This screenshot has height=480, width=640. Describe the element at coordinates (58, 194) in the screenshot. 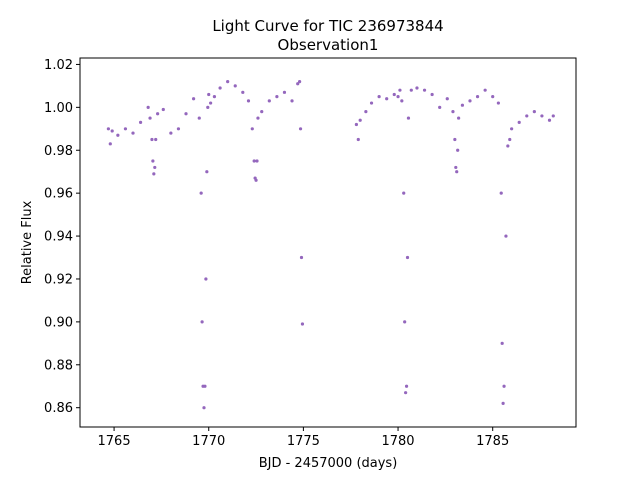

I see `y-tick-label: 0.96` at that location.